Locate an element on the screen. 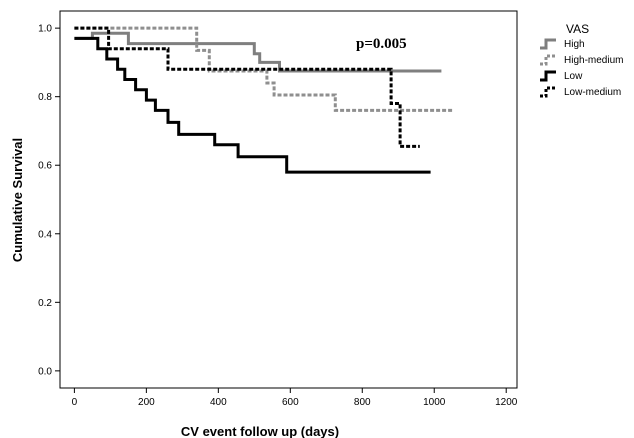  legend: VAS High High-medium Low Low-medium is located at coordinates (581, 60).